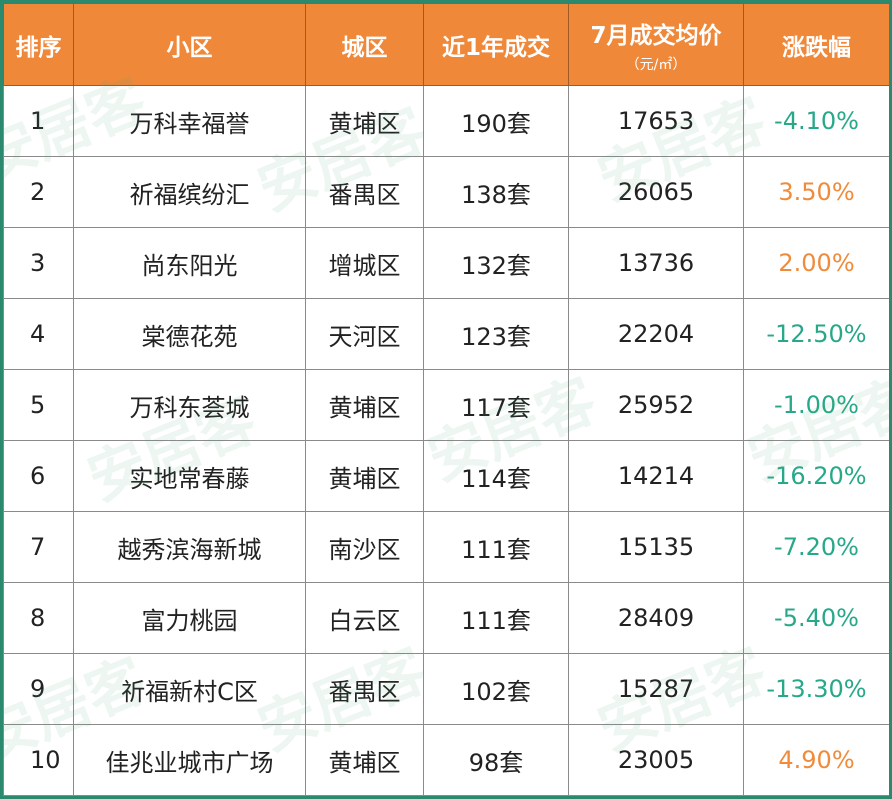 The image size is (892, 799). I want to click on cell-change: -13.30%, so click(816, 689).